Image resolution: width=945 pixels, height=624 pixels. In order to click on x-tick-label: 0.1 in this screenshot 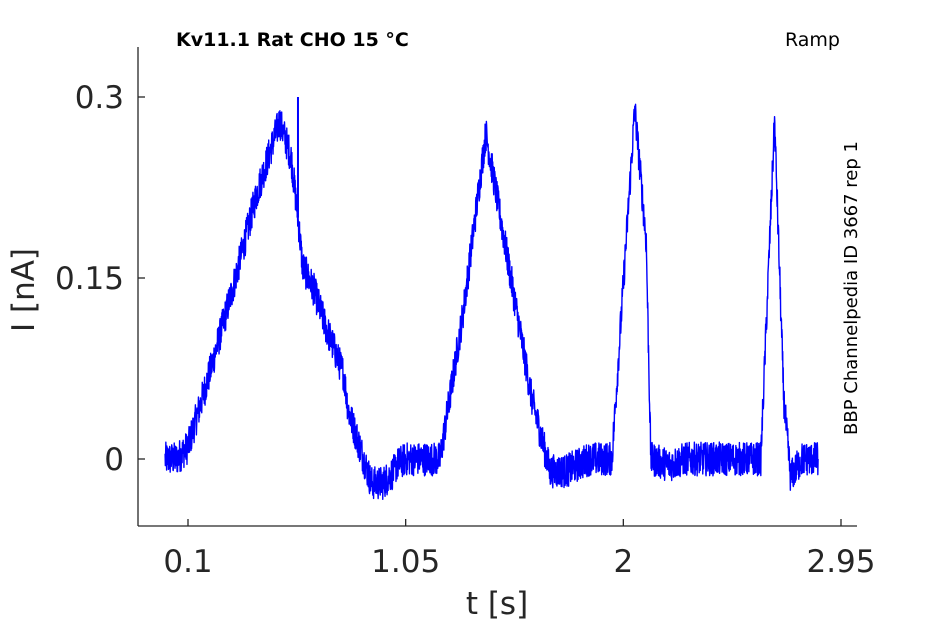, I will do `click(187, 562)`.